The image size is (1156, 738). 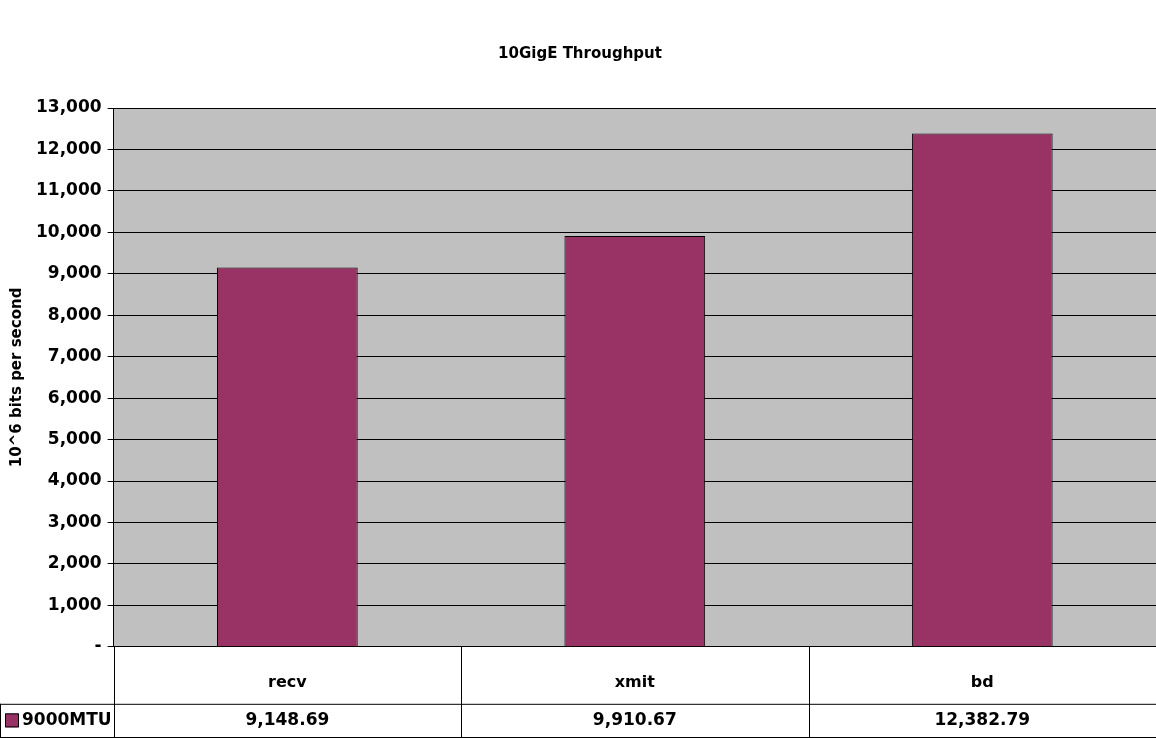 I want to click on chart-title: 10GigE Throughput, so click(x=580, y=52).